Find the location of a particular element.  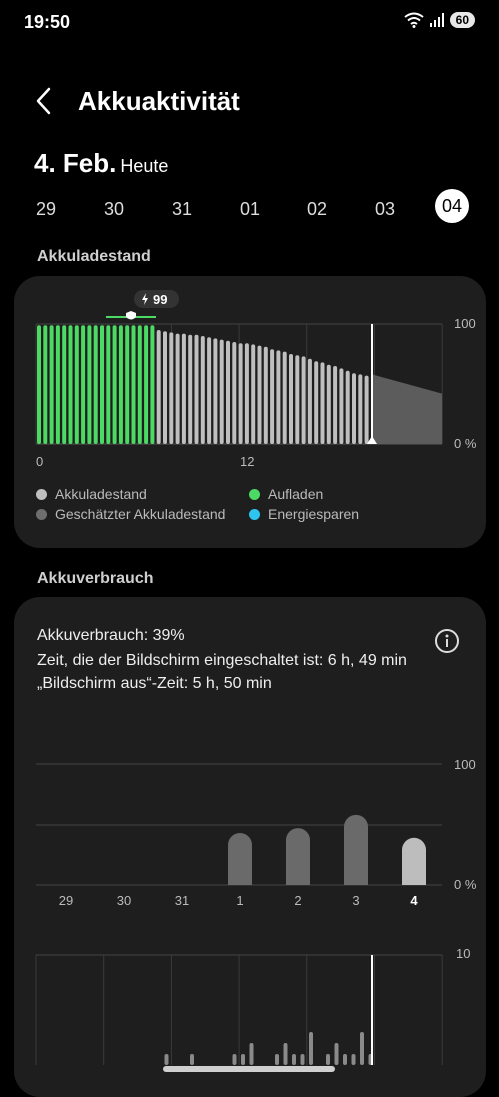

day-01: 01 is located at coordinates (250, 209).